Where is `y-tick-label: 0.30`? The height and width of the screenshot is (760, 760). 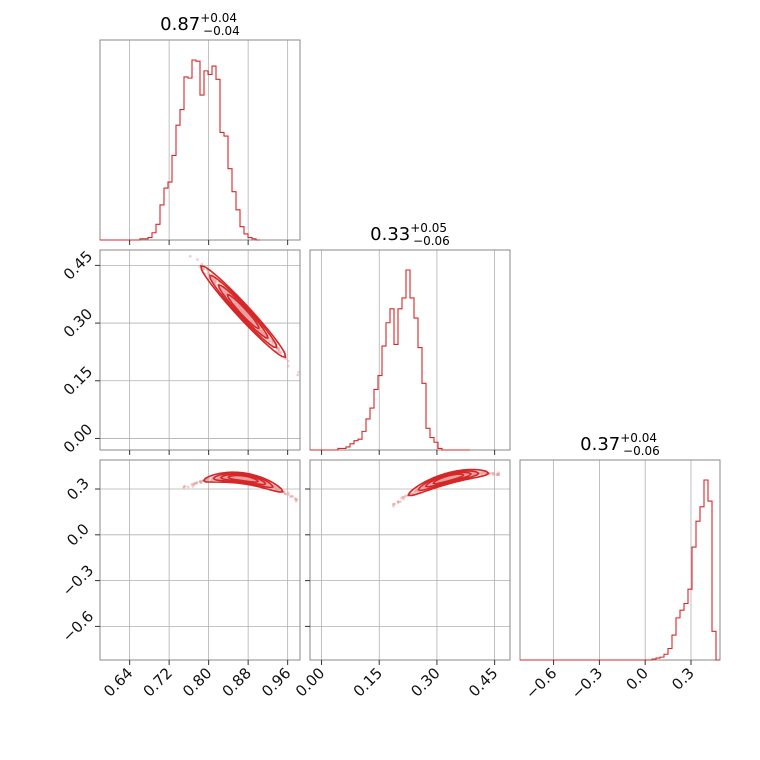
y-tick-label: 0.30 is located at coordinates (78, 323).